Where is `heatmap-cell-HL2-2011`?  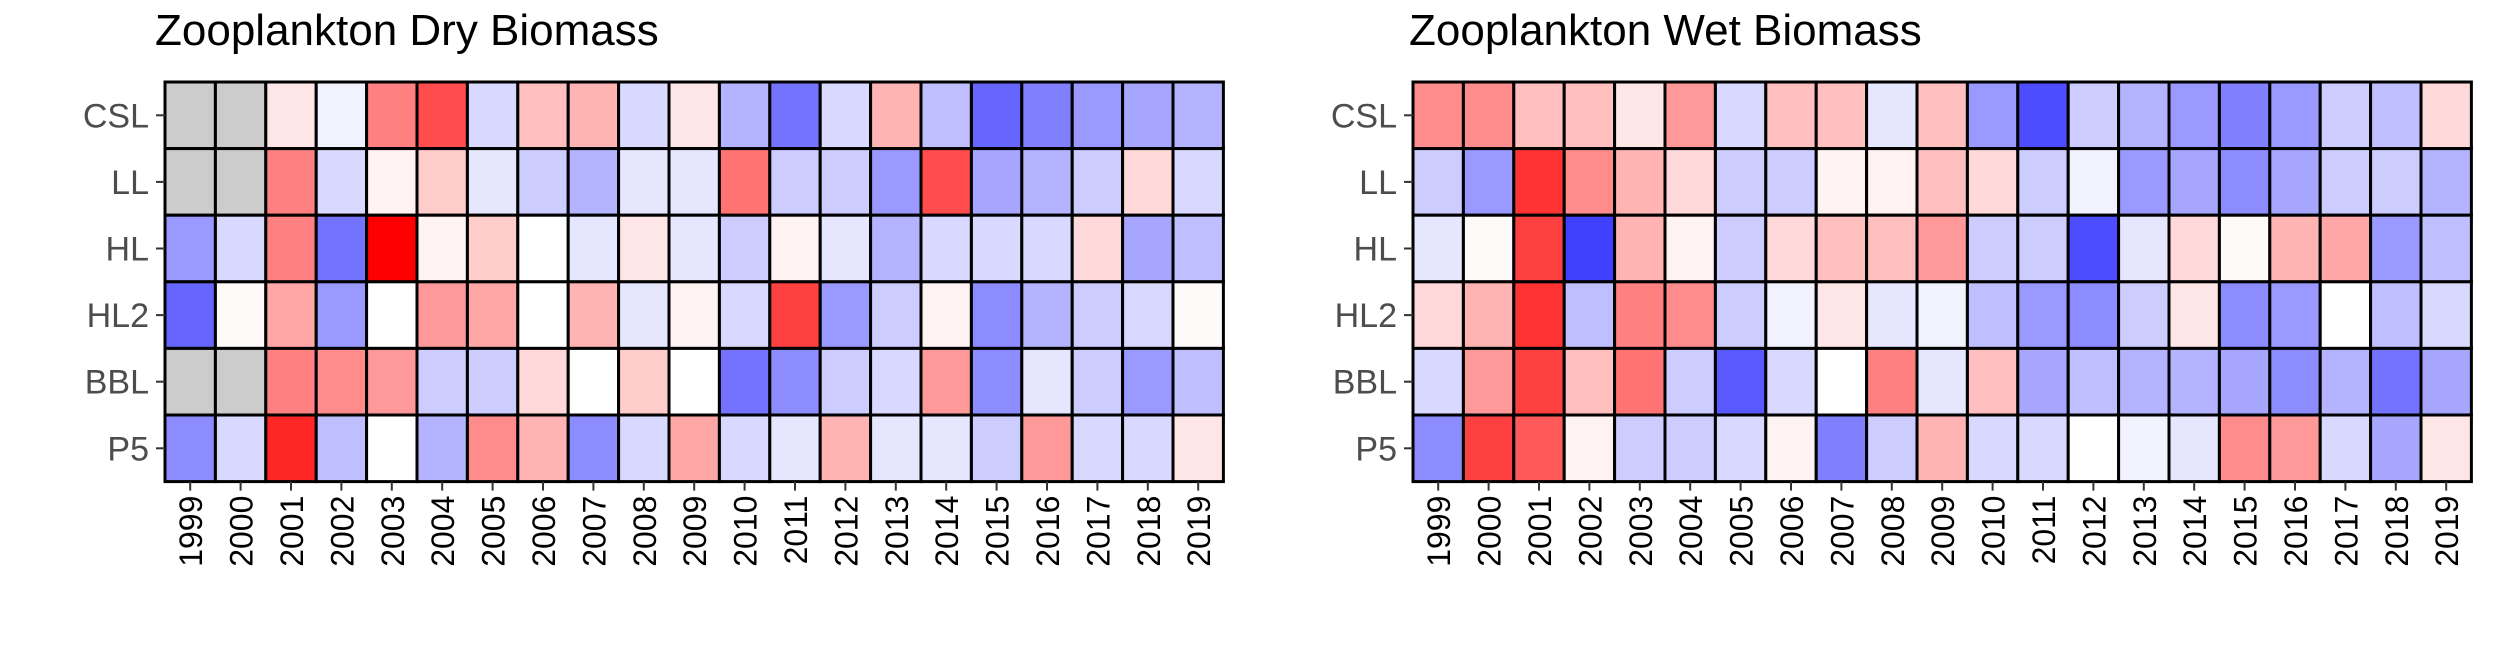
heatmap-cell-HL2-2011 is located at coordinates (795, 315).